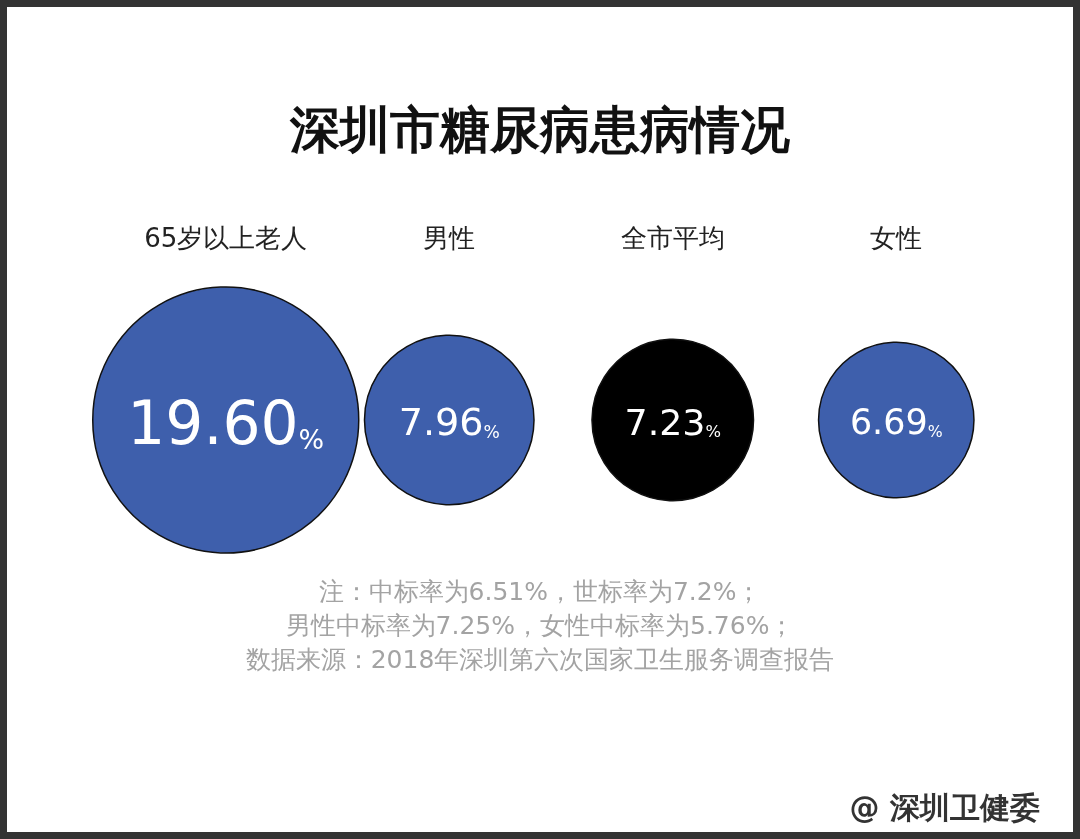  What do you see at coordinates (226, 422) in the screenshot?
I see `data-label: 19.60%` at bounding box center [226, 422].